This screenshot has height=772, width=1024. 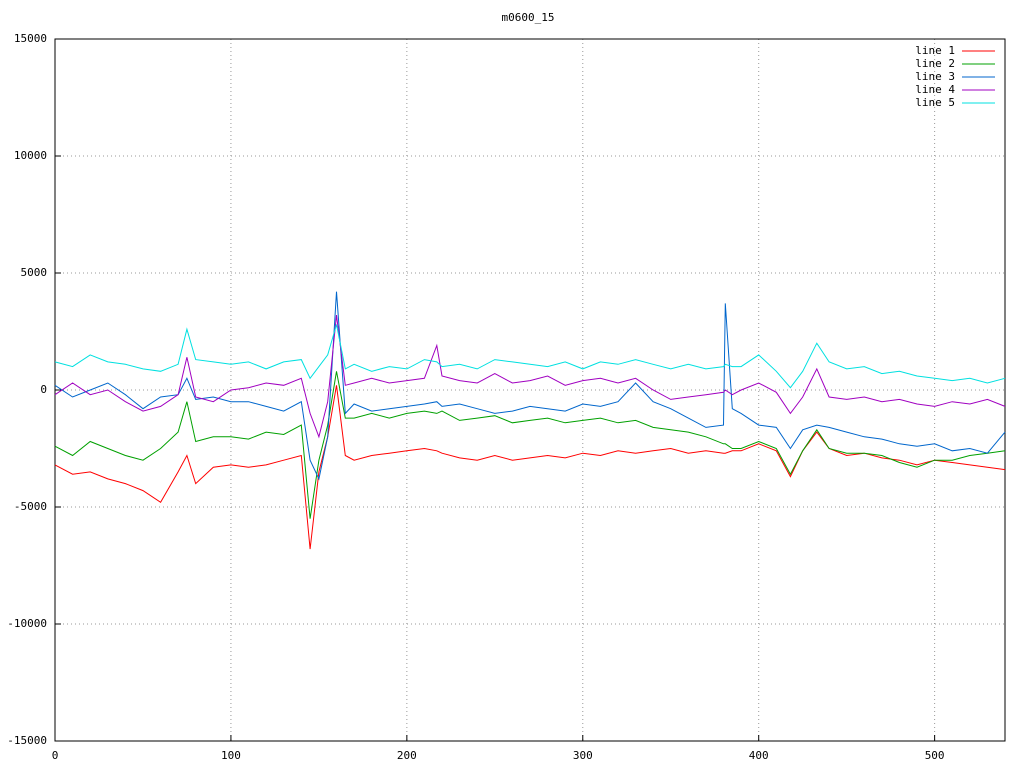 What do you see at coordinates (935, 76) in the screenshot?
I see `legend-label: line 3` at bounding box center [935, 76].